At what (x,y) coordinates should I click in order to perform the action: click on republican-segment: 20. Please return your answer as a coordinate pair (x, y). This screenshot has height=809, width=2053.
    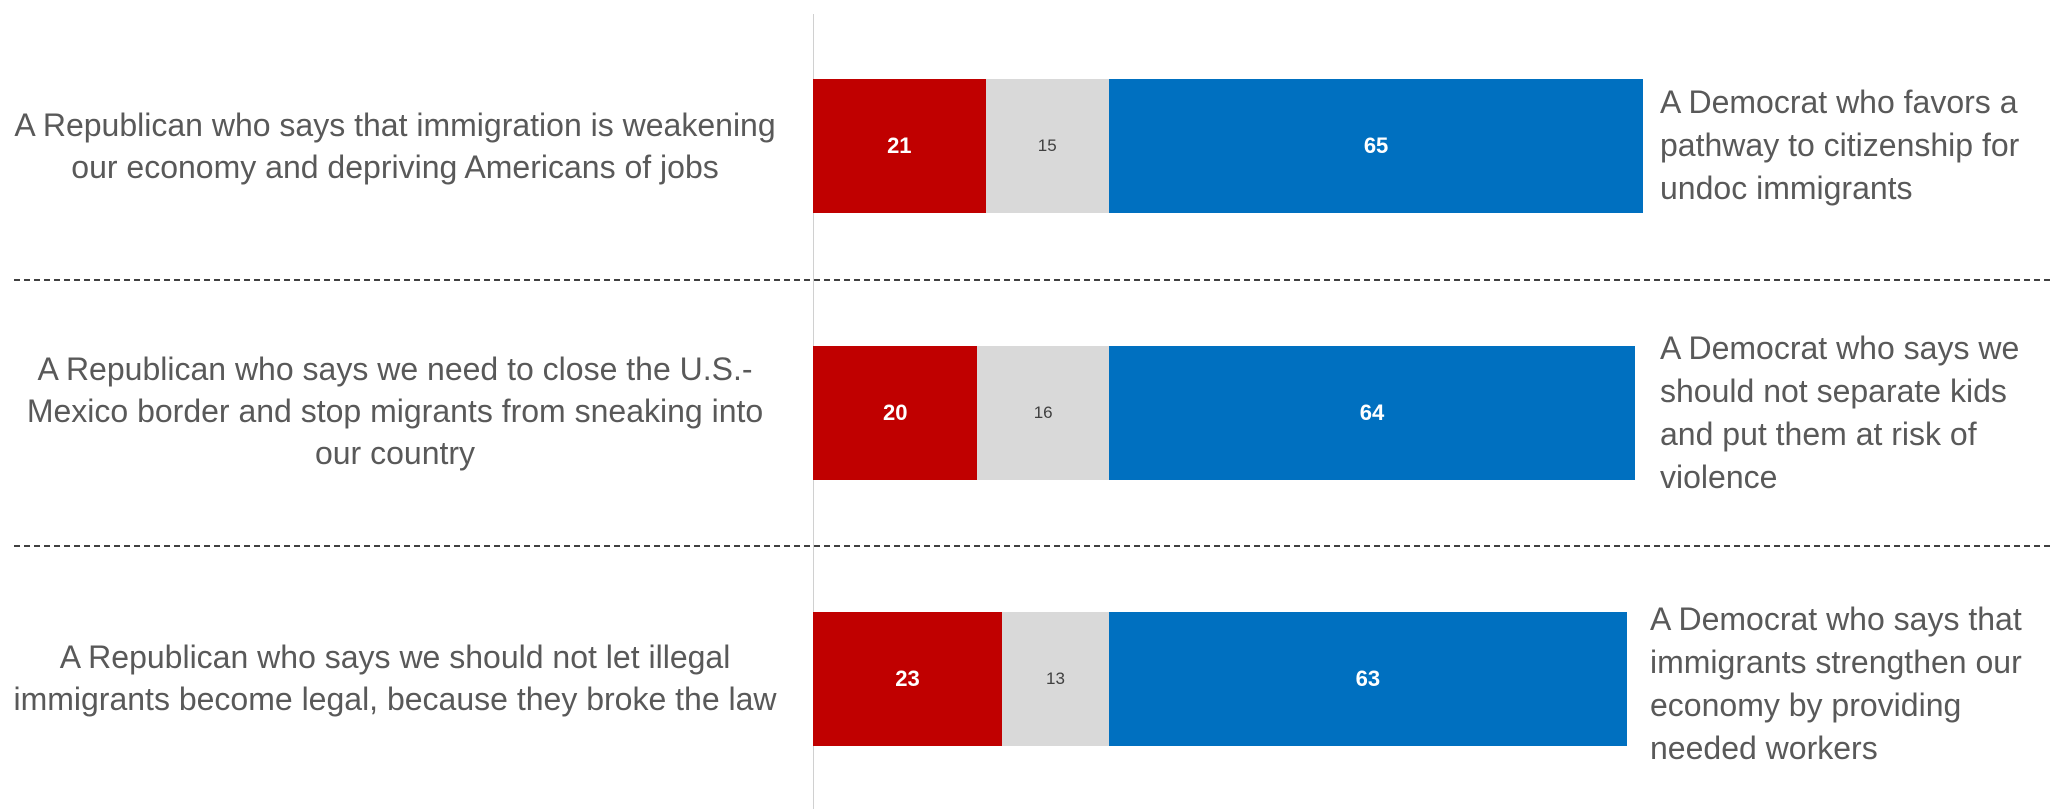
    Looking at the image, I should click on (895, 413).